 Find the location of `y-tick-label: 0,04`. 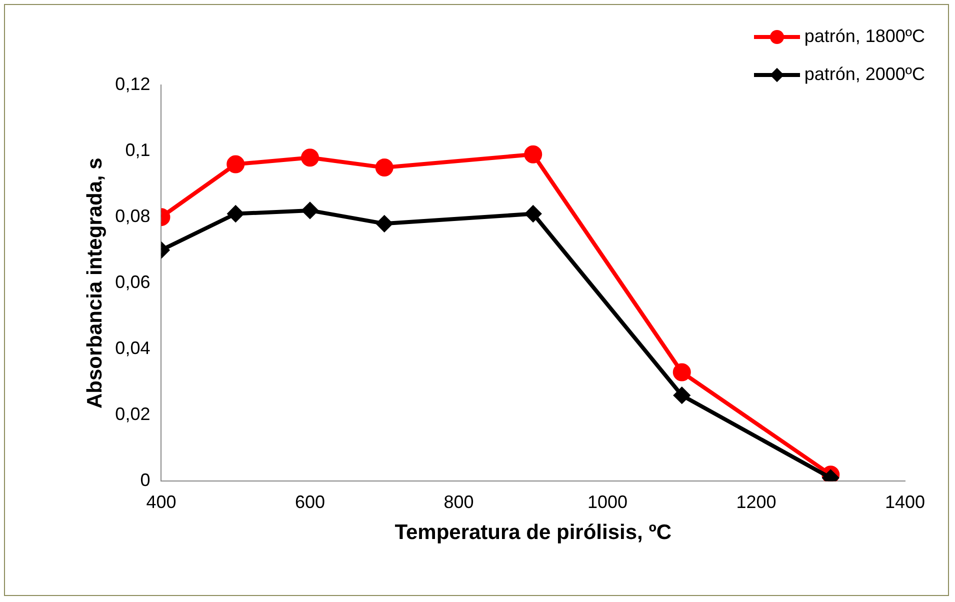

y-tick-label: 0,04 is located at coordinates (132, 348).